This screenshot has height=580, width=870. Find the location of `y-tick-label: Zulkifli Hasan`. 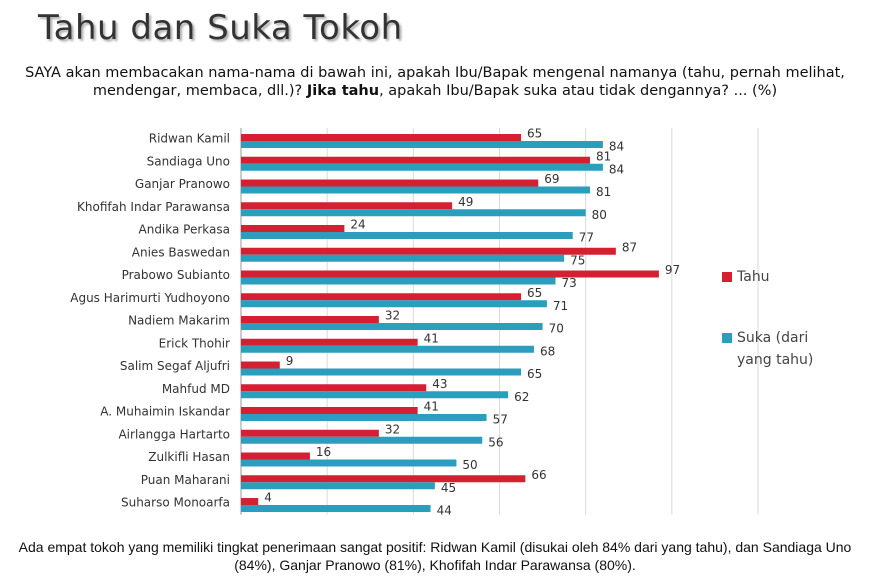

y-tick-label: Zulkifli Hasan is located at coordinates (189, 457).